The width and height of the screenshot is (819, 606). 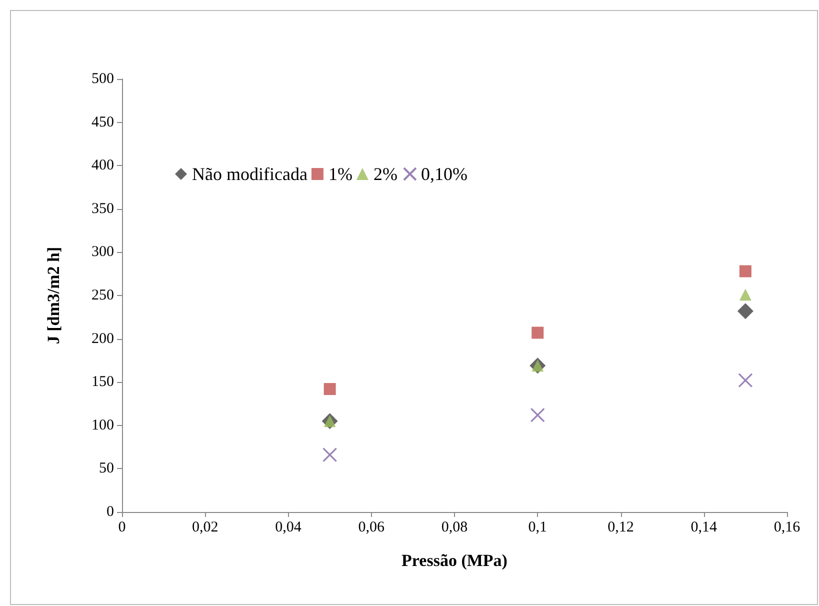 What do you see at coordinates (340, 174) in the screenshot?
I see `legend-label: 1%` at bounding box center [340, 174].